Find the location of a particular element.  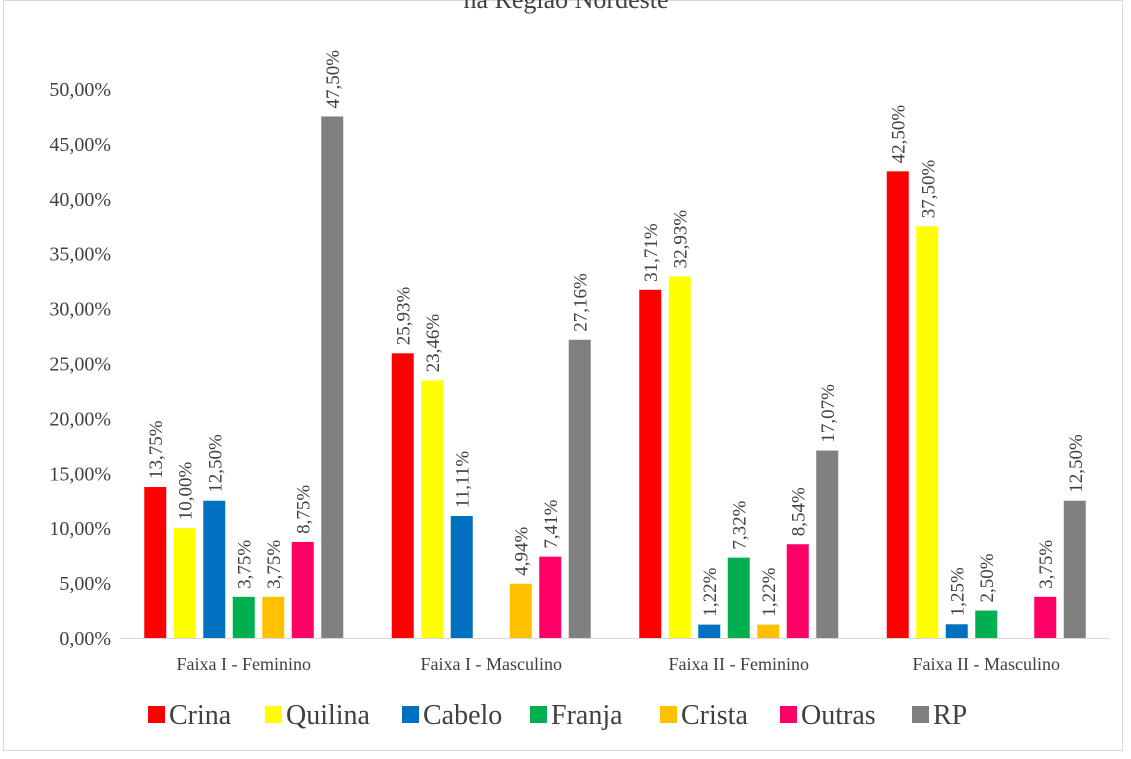

legend-label-franja: Franja is located at coordinates (587, 715).